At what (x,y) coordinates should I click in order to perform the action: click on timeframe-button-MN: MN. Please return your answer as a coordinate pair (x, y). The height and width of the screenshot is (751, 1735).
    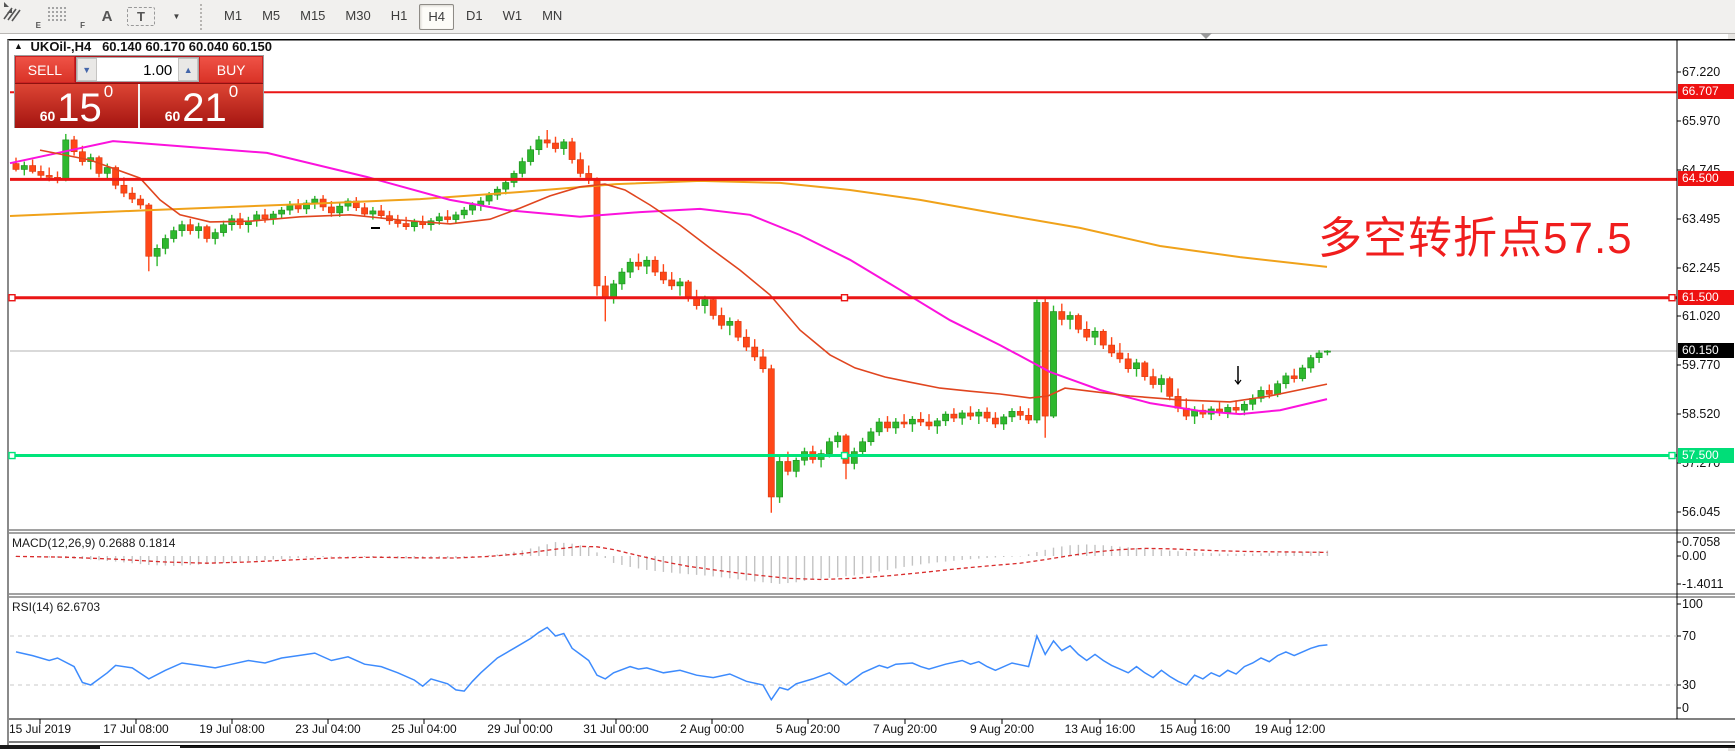
    Looking at the image, I should click on (552, 15).